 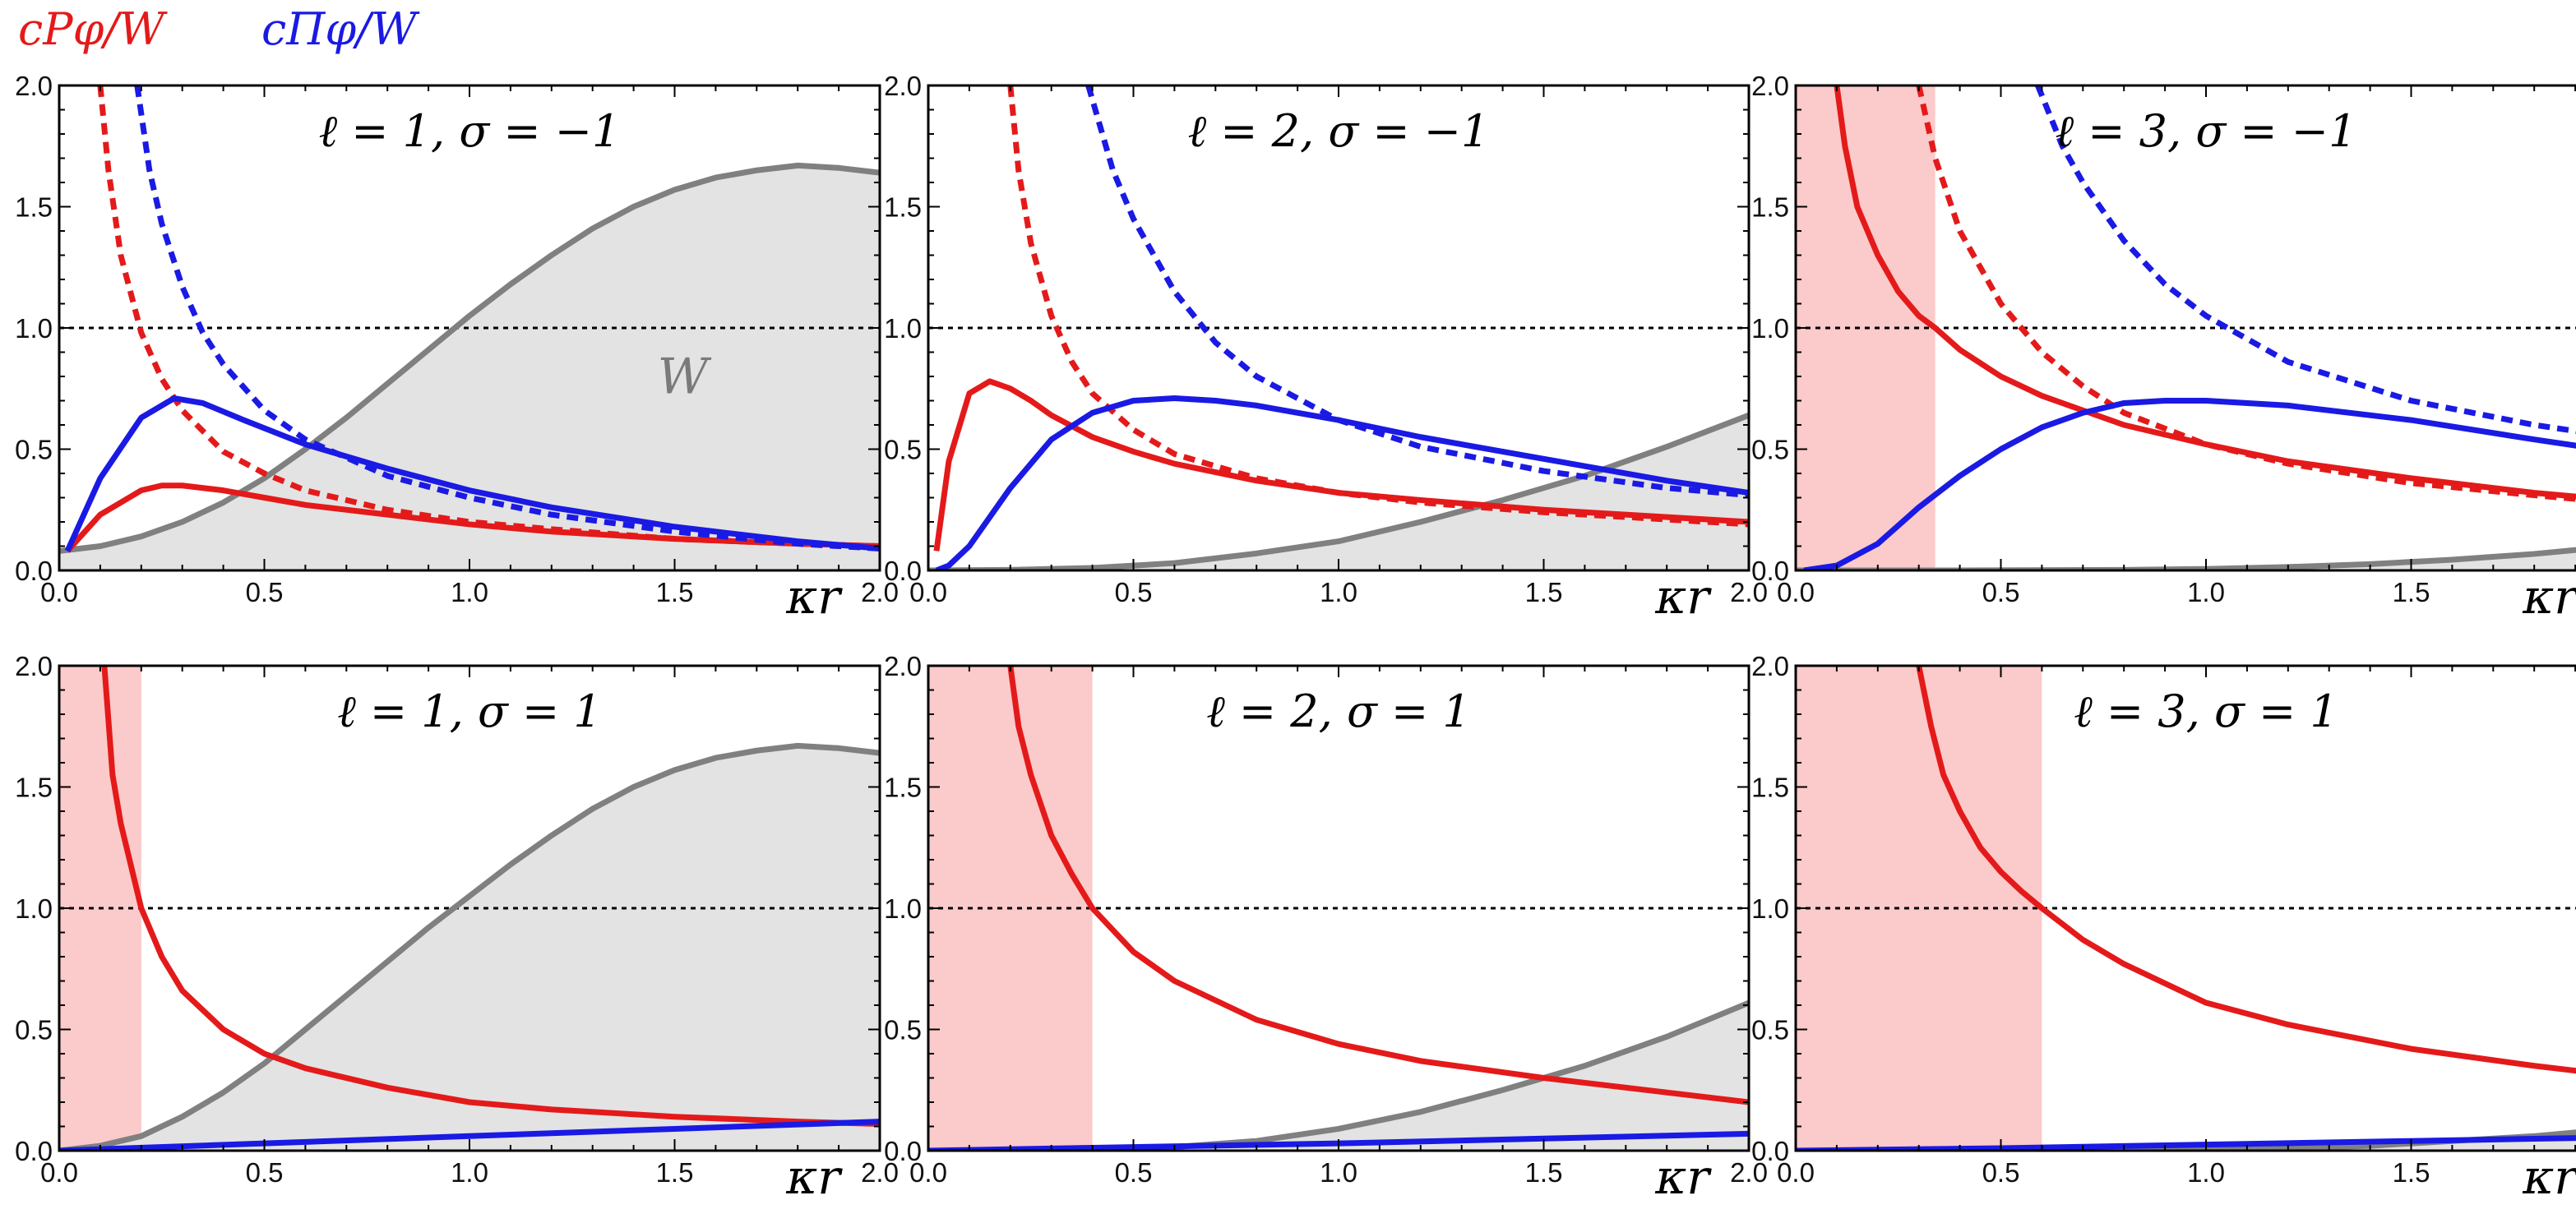 I want to click on panel-title: ℓ = 1, σ = −1, so click(x=470, y=131).